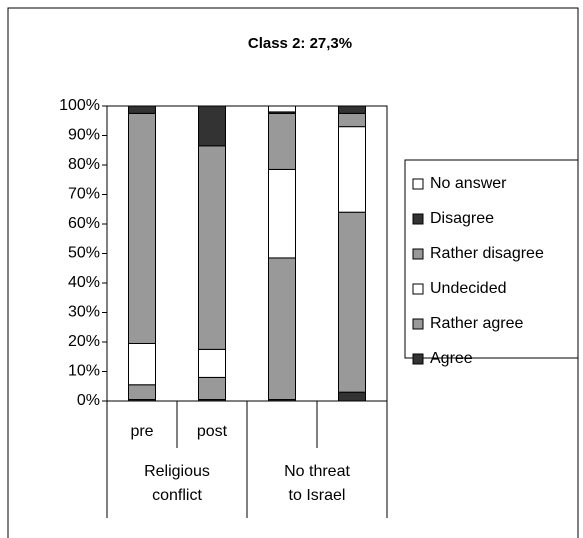 The image size is (583, 538). I want to click on legend, so click(491, 259).